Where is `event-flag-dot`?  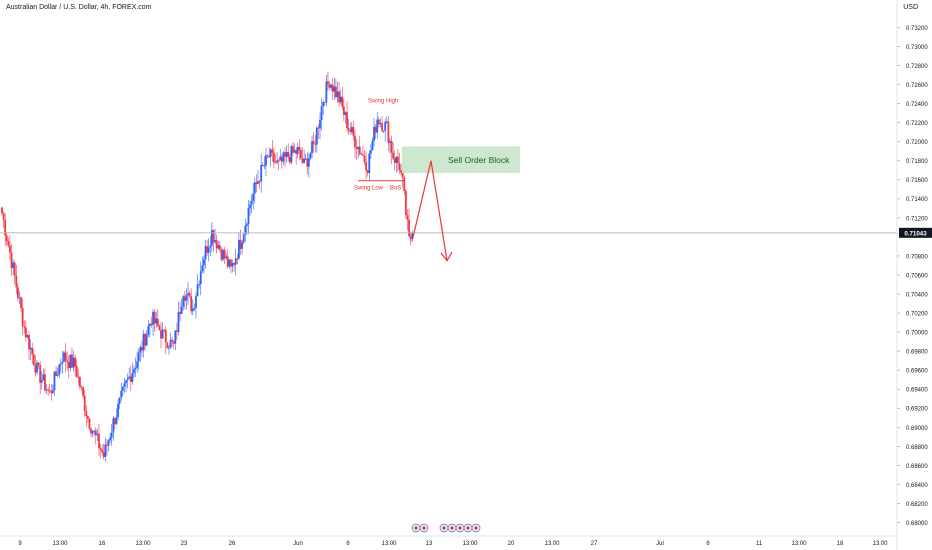
event-flag-dot is located at coordinates (424, 528).